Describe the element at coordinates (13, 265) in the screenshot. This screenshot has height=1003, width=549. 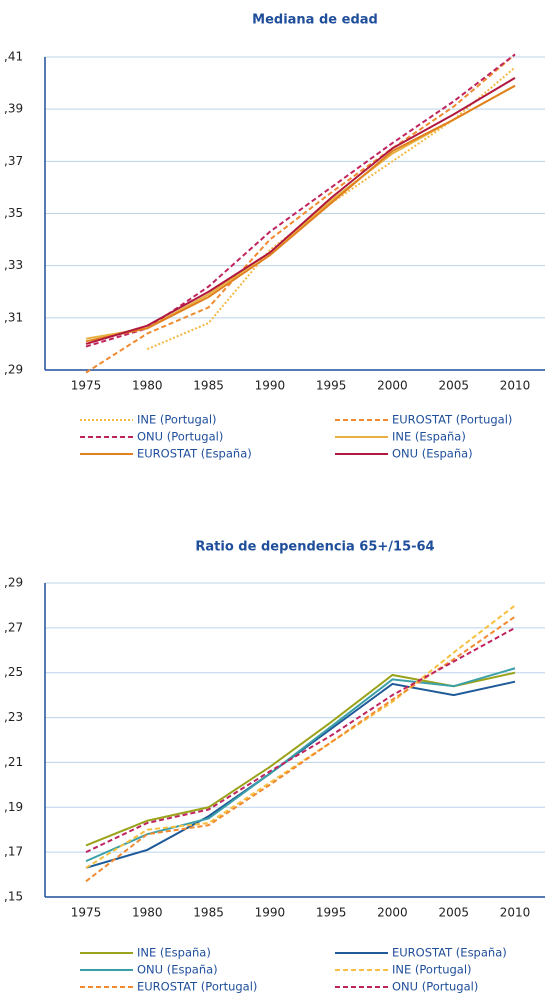
I see `y-tick-label: ,33` at that location.